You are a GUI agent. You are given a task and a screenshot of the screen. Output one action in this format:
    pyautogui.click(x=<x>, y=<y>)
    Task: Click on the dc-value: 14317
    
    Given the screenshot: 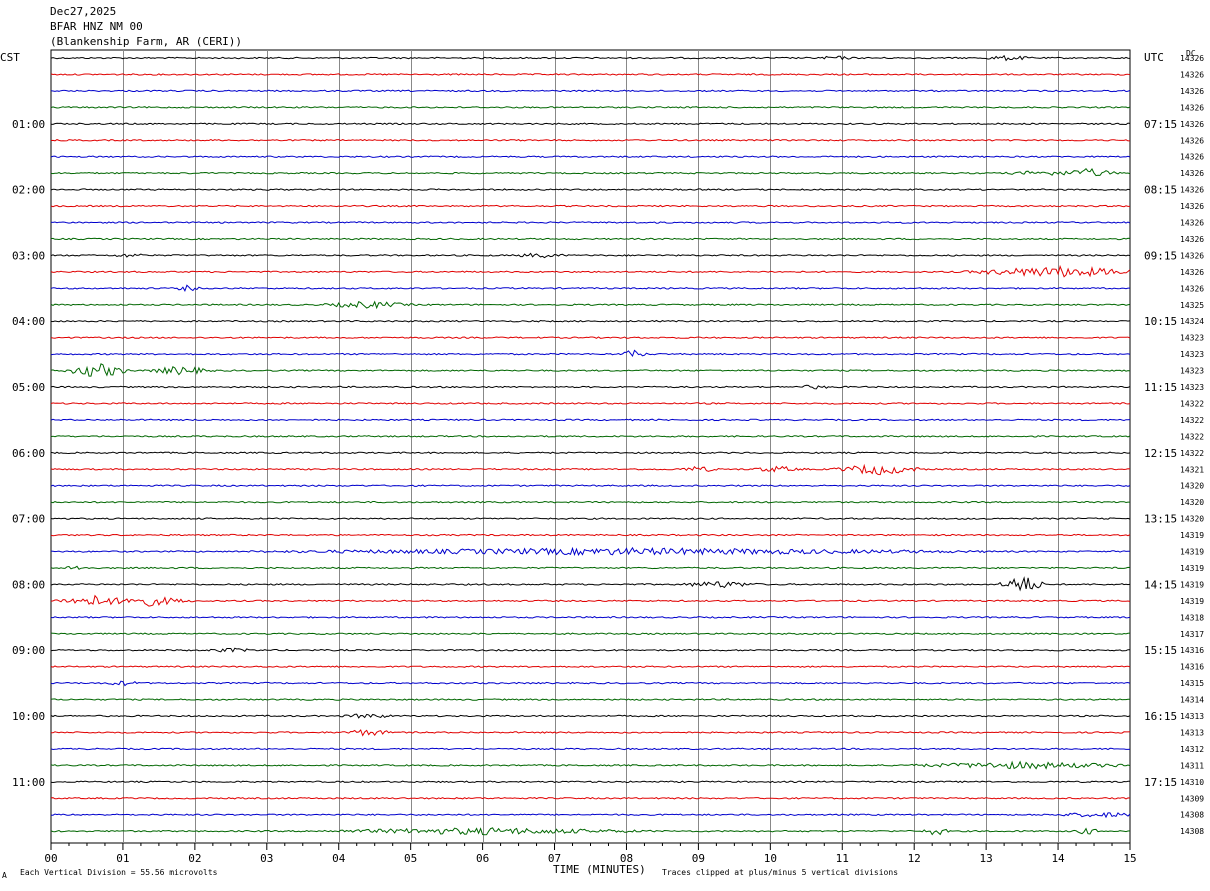 What is the action you would take?
    pyautogui.click(x=1192, y=634)
    